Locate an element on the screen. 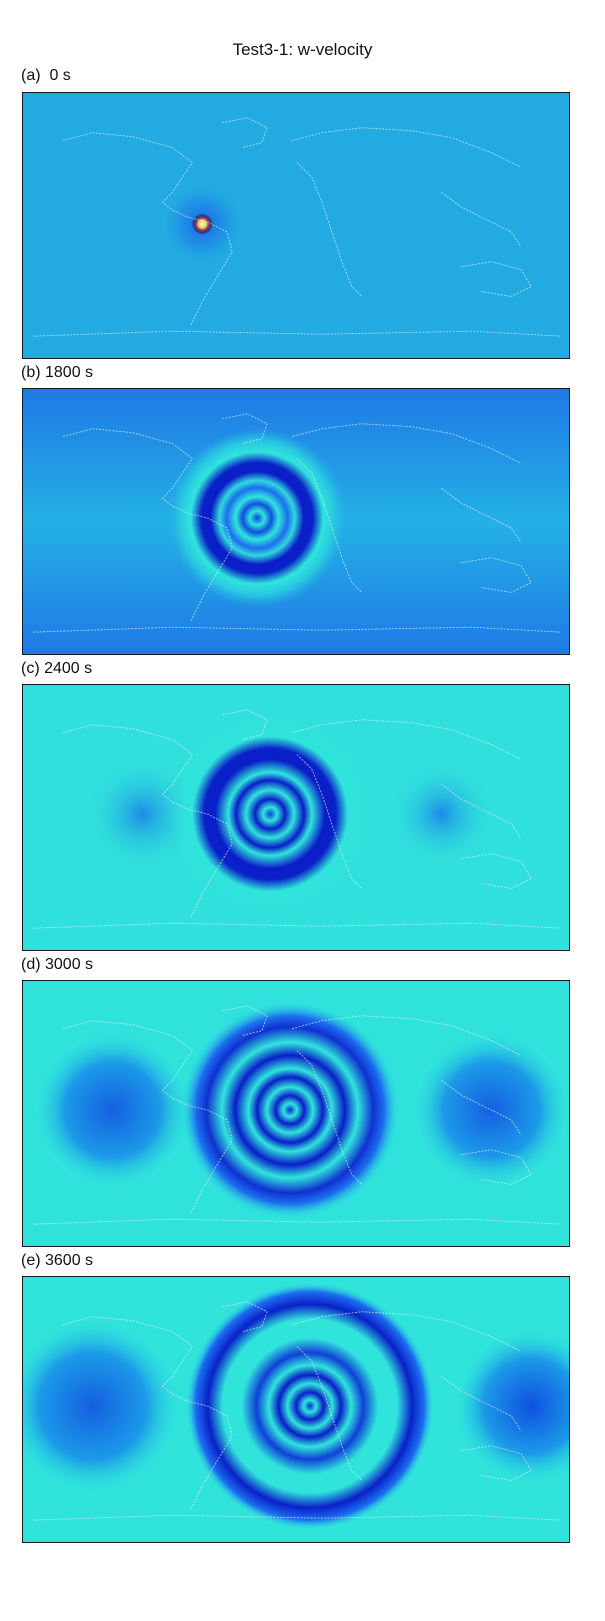 The height and width of the screenshot is (1621, 605). map-panel-b is located at coordinates (296, 521).